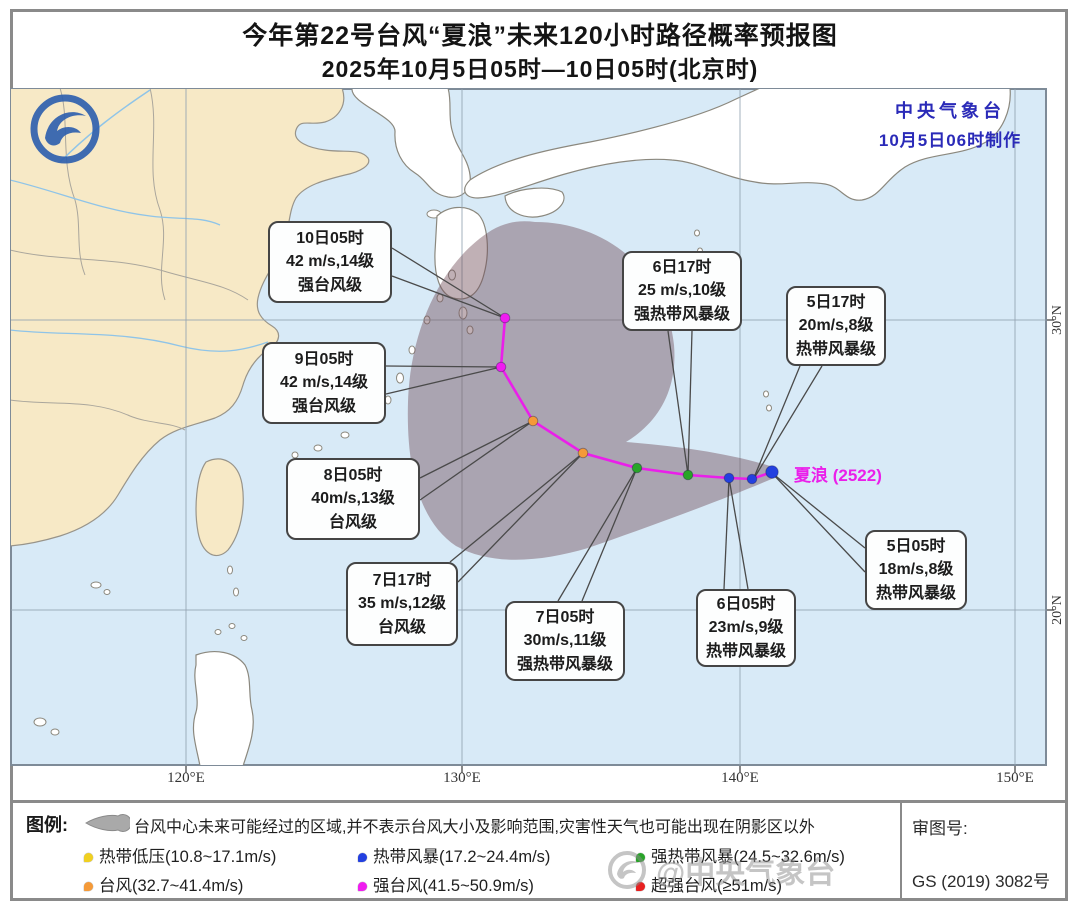 Image resolution: width=1080 pixels, height=905 pixels. I want to click on legend-item: 超强台风(≥51m/s), so click(709, 884).